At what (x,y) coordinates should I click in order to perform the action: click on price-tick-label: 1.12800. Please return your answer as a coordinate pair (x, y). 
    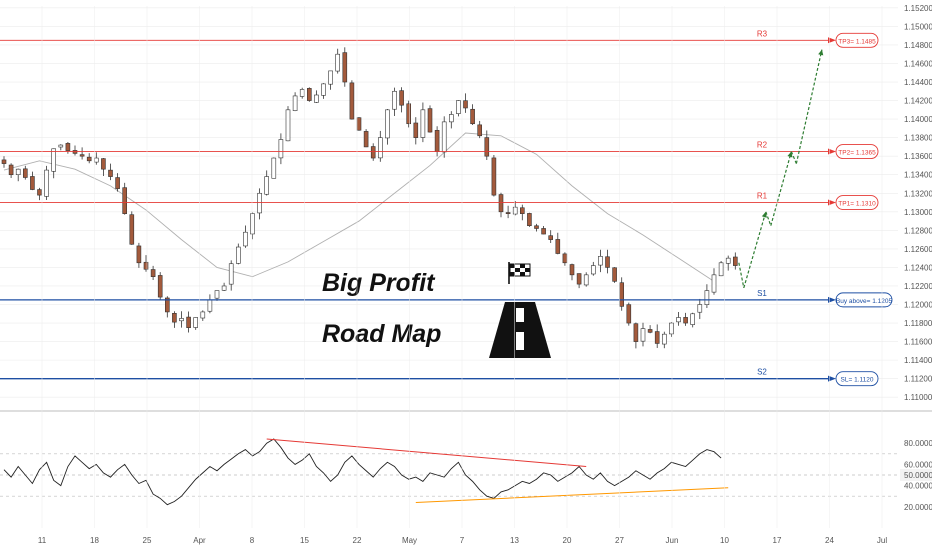
    Looking at the image, I should click on (918, 230).